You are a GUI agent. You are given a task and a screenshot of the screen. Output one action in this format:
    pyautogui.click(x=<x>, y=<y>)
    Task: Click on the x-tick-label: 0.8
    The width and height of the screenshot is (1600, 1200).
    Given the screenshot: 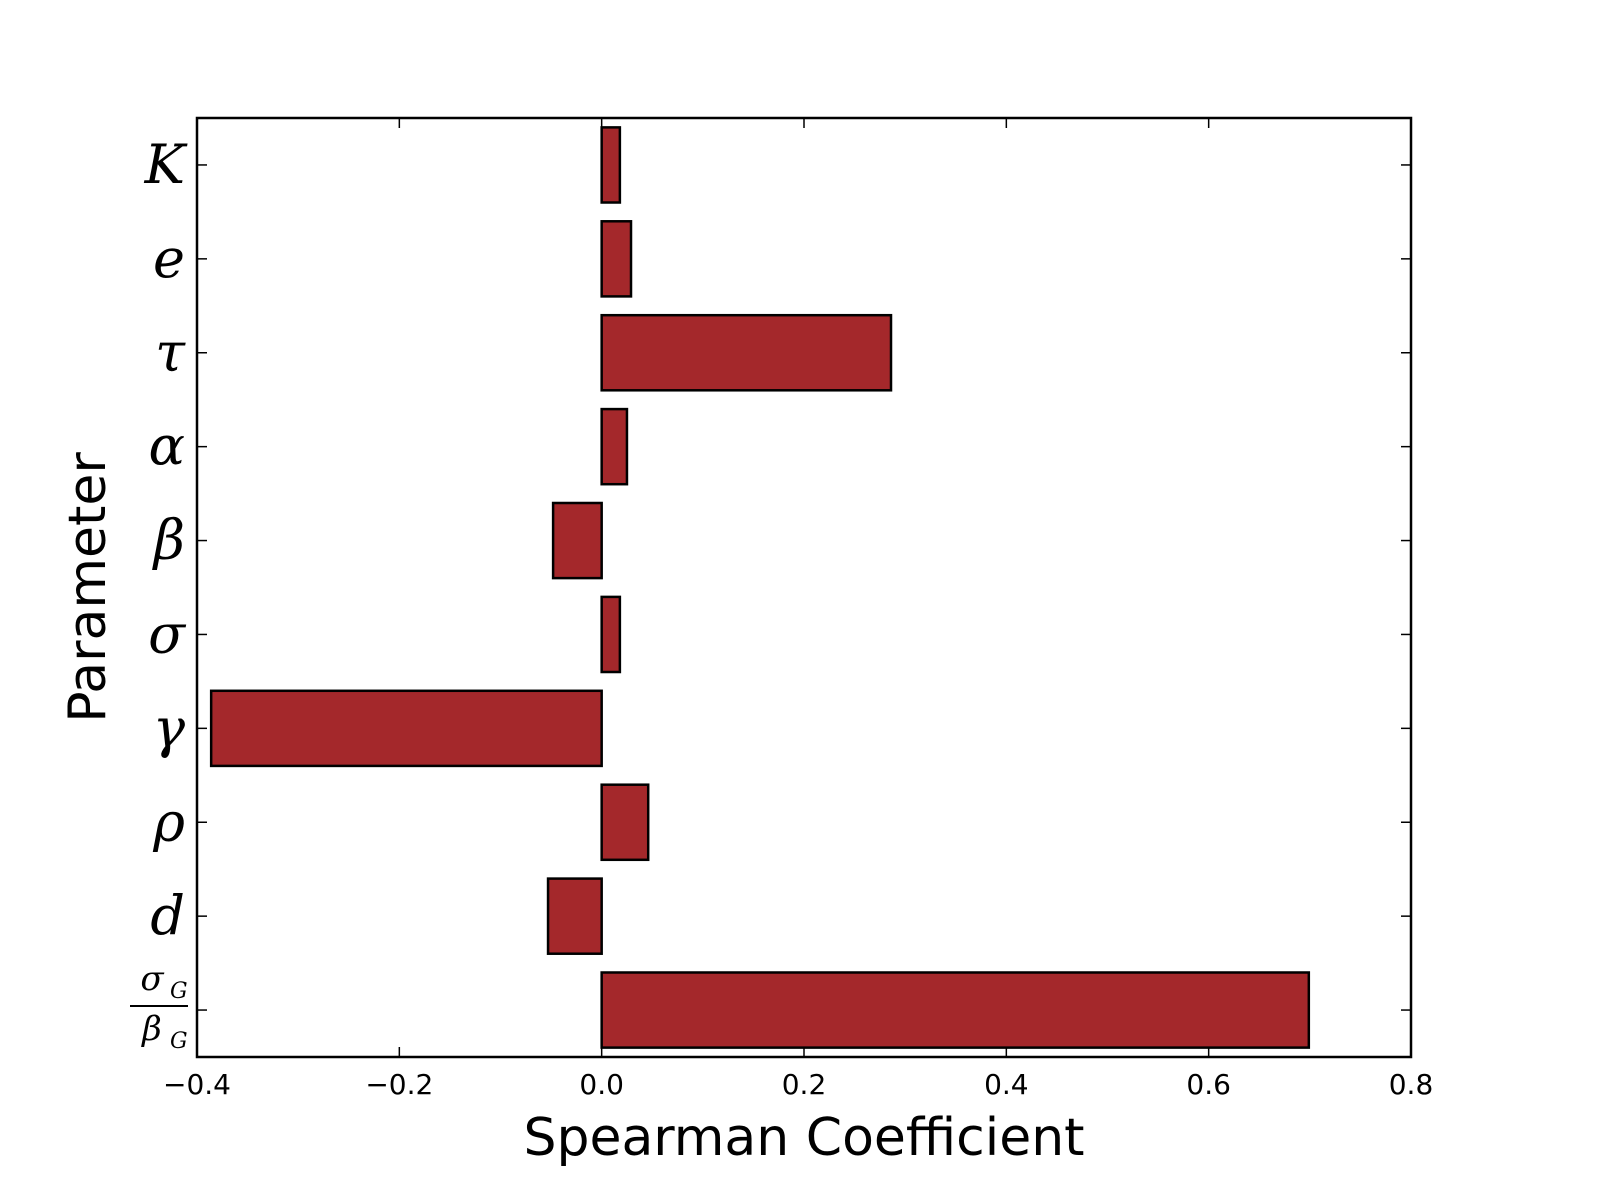 What is the action you would take?
    pyautogui.click(x=1411, y=1084)
    